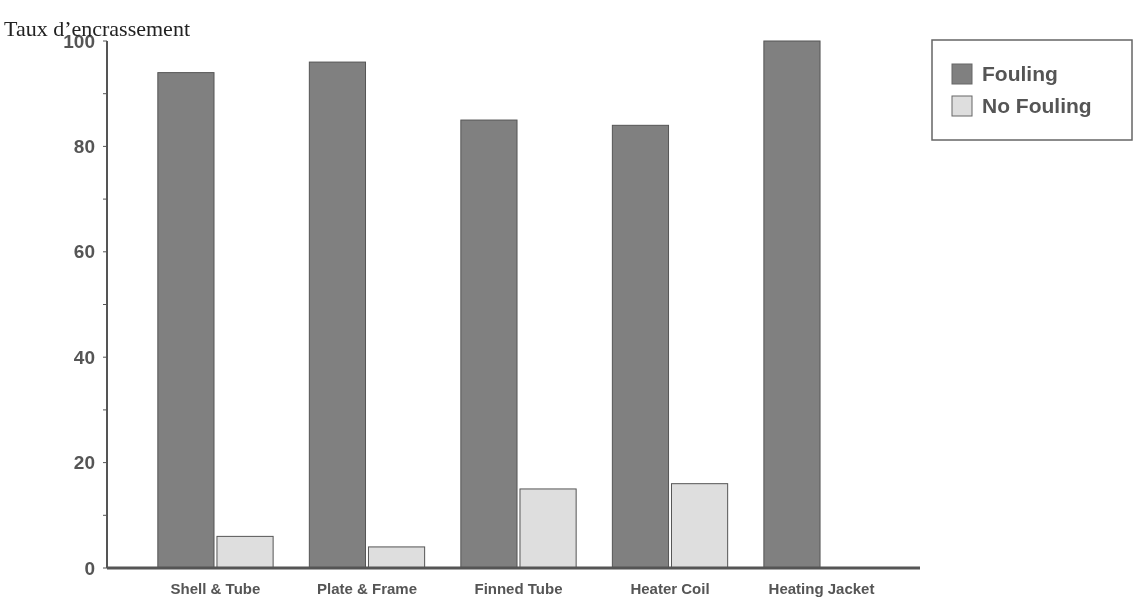 The height and width of the screenshot is (611, 1139). Describe the element at coordinates (89, 568) in the screenshot. I see `y-tick-label: 0` at that location.